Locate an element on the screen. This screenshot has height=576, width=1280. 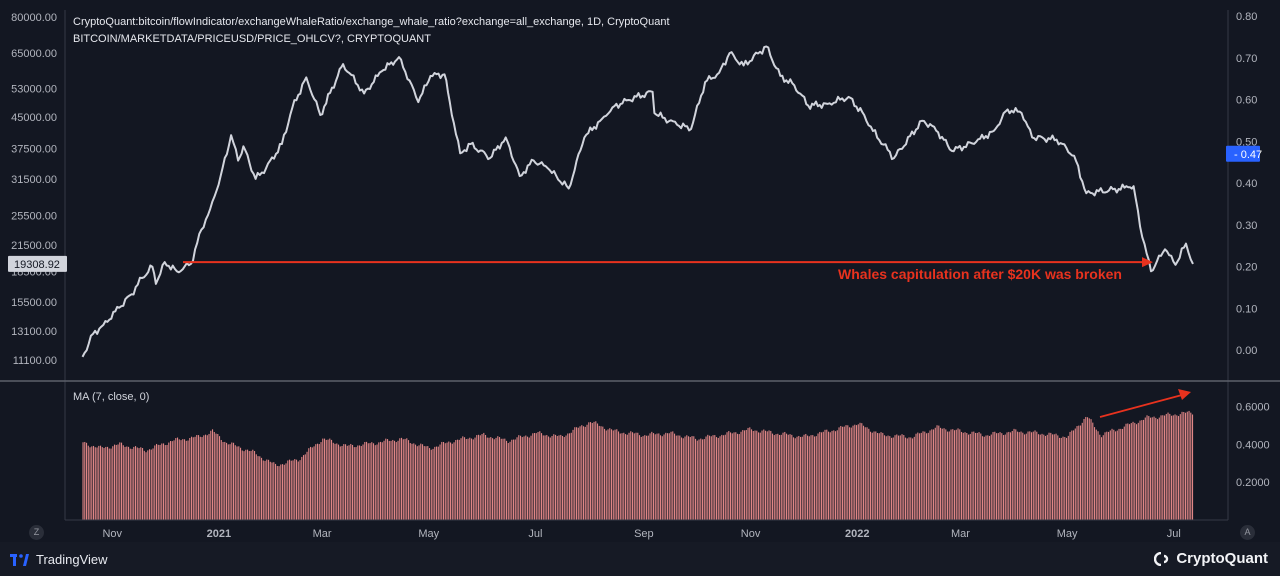
right-tick-label: 0.50 is located at coordinates (1246, 142).